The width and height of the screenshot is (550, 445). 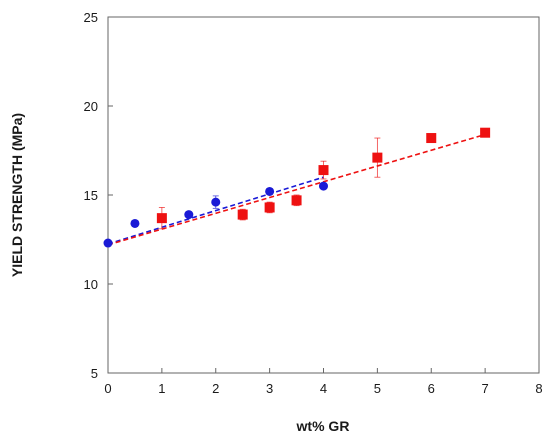 I want to click on x-axis-ticks: 0 1 2 3 4 5 6 7 8, so click(x=323, y=382).